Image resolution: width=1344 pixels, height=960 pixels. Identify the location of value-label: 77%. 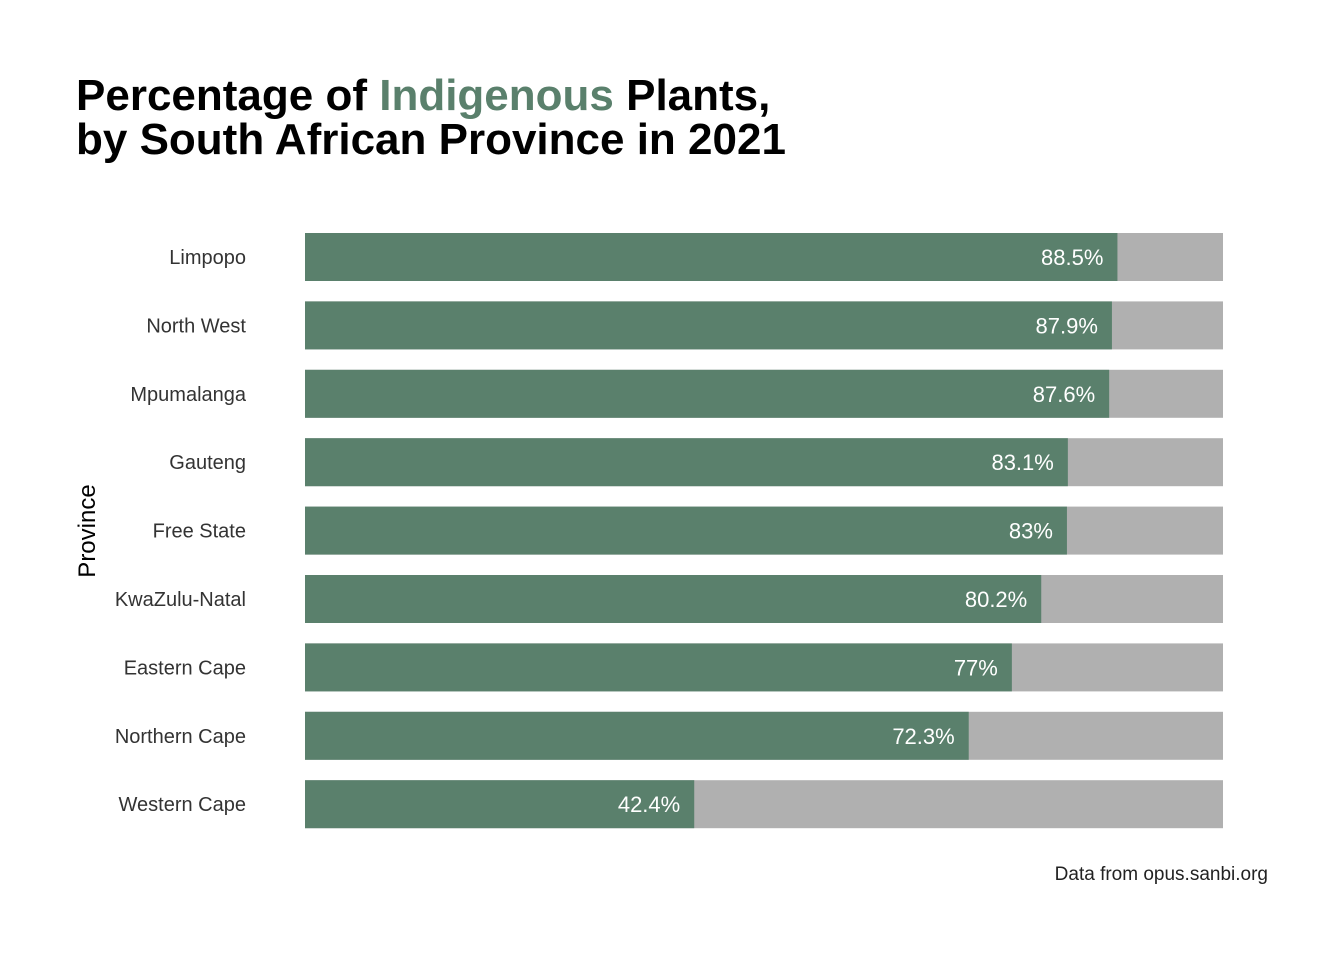
(976, 667).